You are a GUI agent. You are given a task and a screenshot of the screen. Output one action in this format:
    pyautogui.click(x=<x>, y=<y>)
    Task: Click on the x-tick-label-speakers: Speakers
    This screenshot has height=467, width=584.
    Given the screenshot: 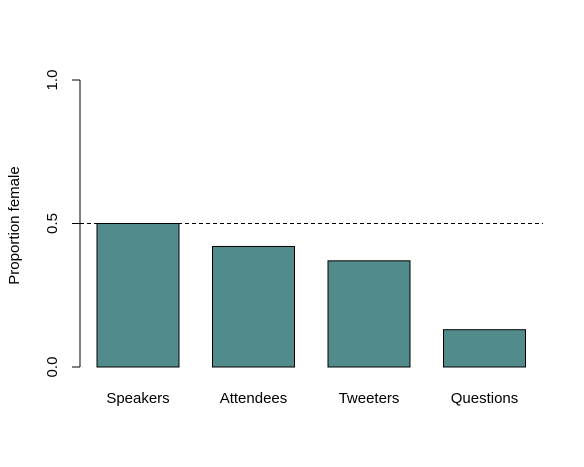 What is the action you would take?
    pyautogui.click(x=137, y=398)
    